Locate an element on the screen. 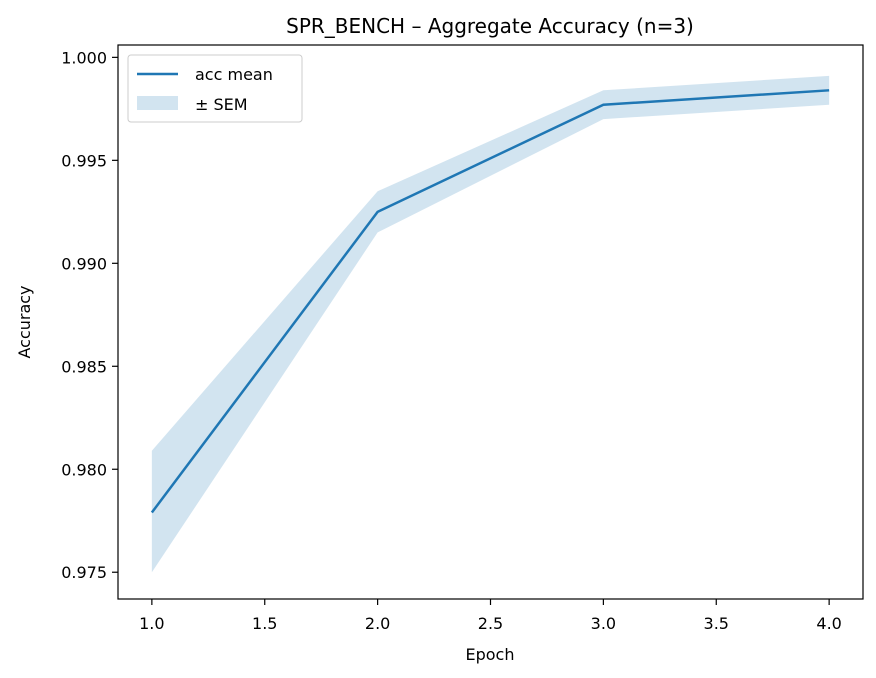 The image size is (876, 678). x-axis-label: Epoch is located at coordinates (490, 654).